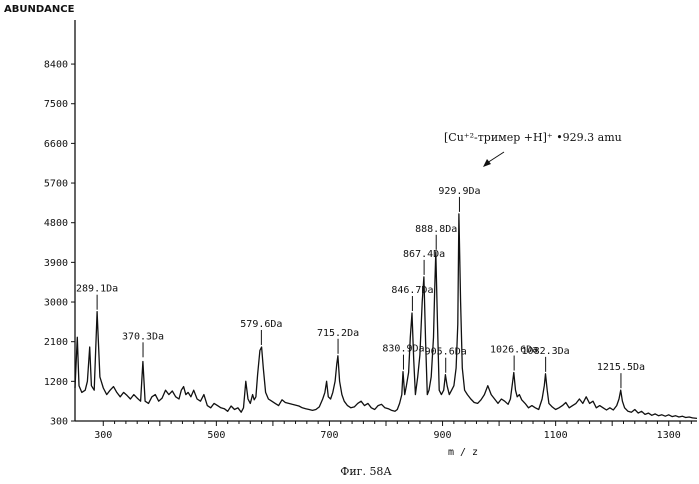 This screenshot has height=484, width=699. What do you see at coordinates (621, 367) in the screenshot?
I see `peak-label: 1215.5Da` at bounding box center [621, 367].